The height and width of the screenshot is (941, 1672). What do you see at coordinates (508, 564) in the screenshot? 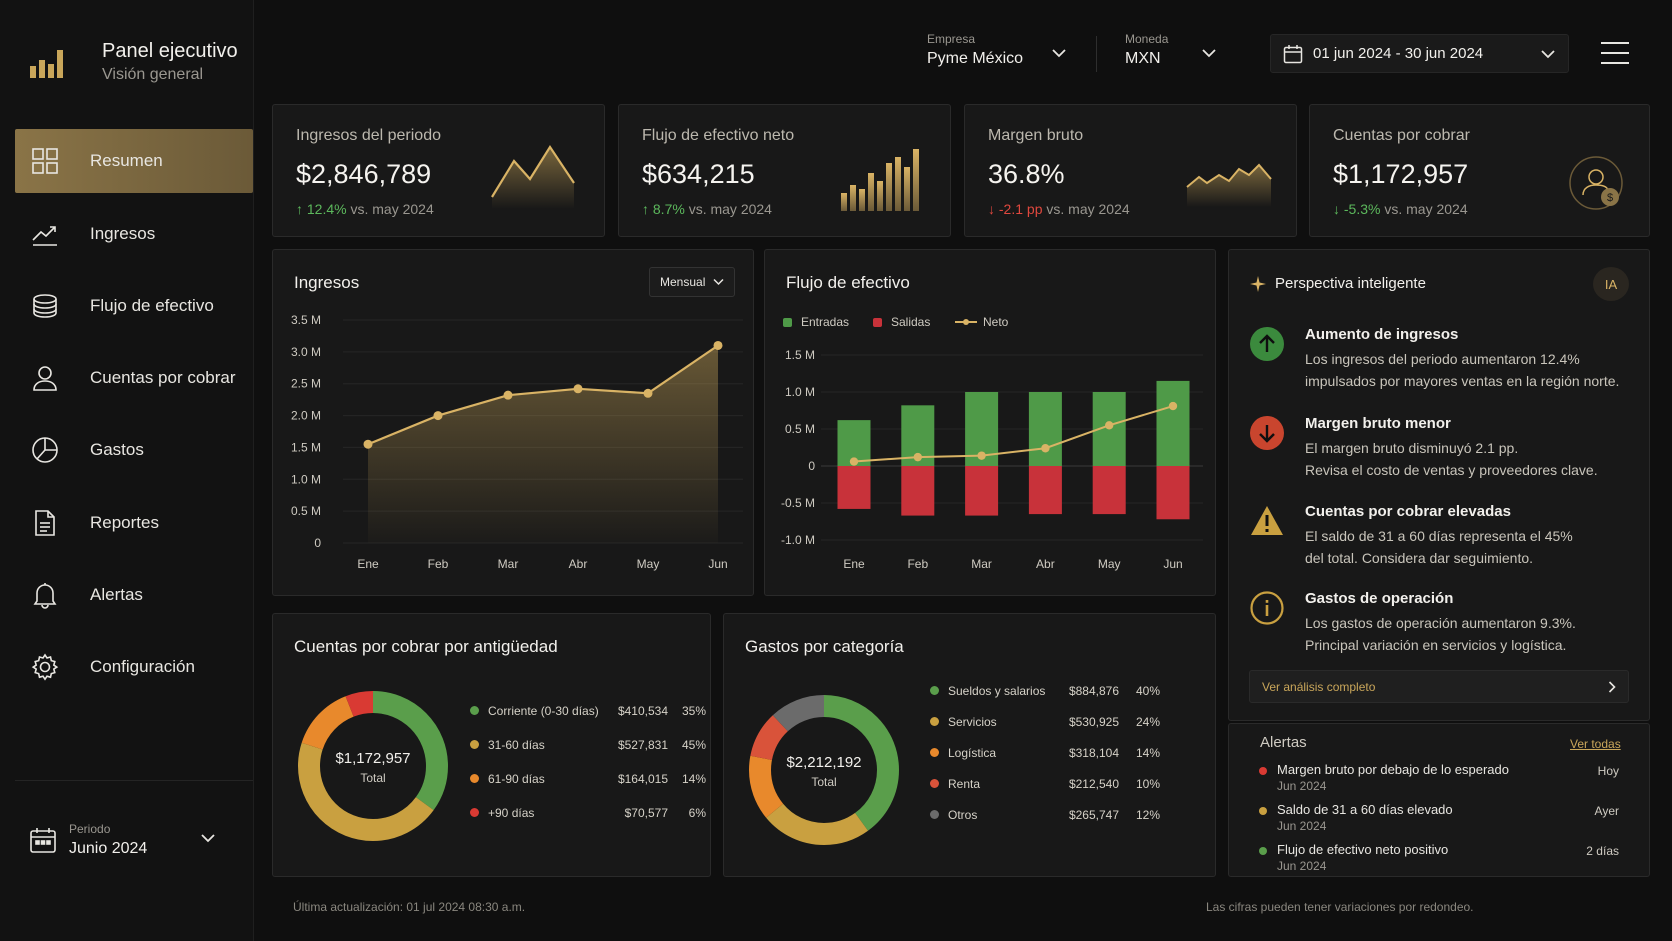
I see `x-tick-label: Mar` at bounding box center [508, 564].